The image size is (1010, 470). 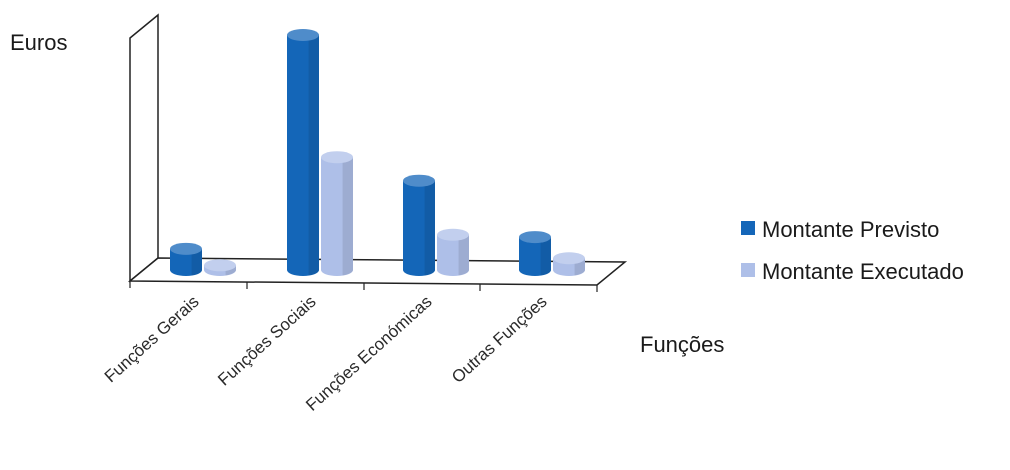 What do you see at coordinates (682, 344) in the screenshot?
I see `x-axis-label: Funções` at bounding box center [682, 344].